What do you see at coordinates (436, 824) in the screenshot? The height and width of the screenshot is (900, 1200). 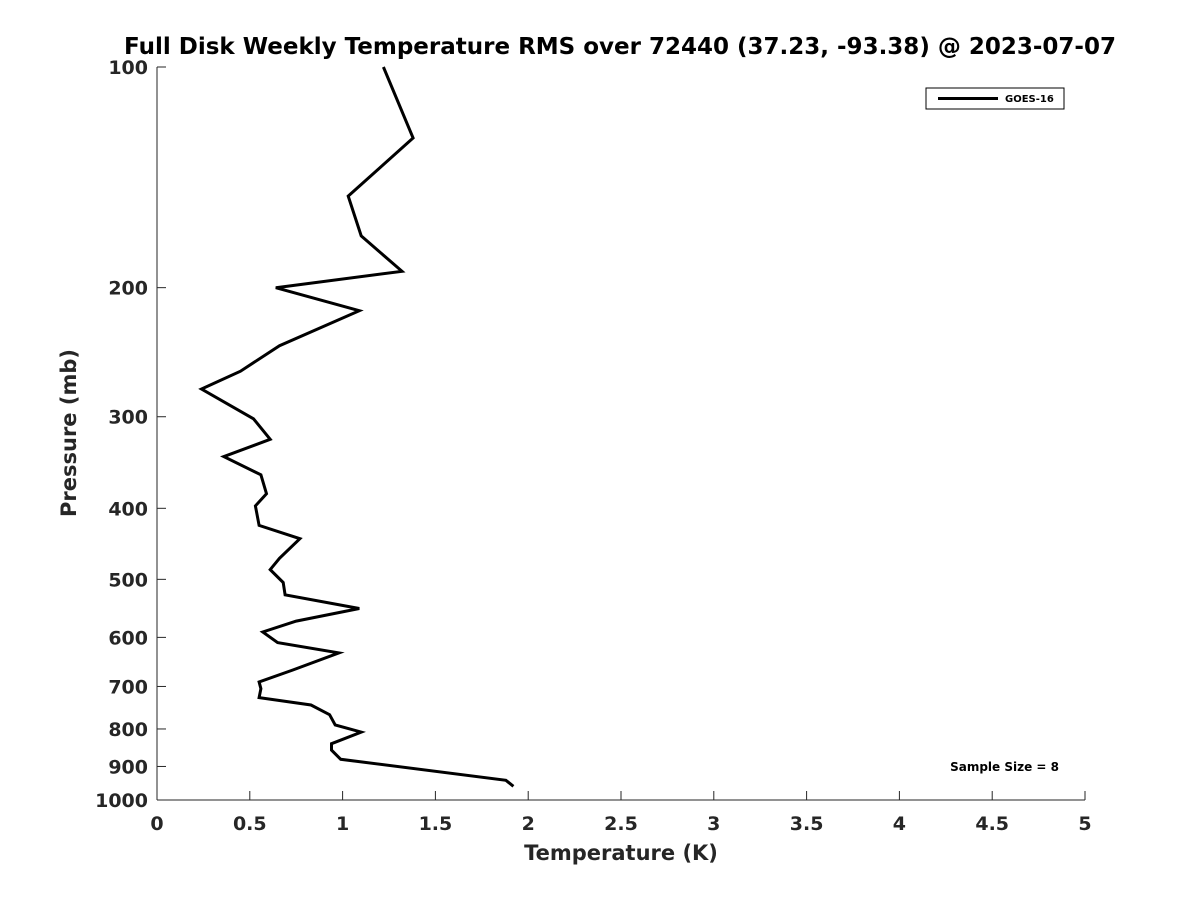 I see `x-tick-label: 1.5` at bounding box center [436, 824].